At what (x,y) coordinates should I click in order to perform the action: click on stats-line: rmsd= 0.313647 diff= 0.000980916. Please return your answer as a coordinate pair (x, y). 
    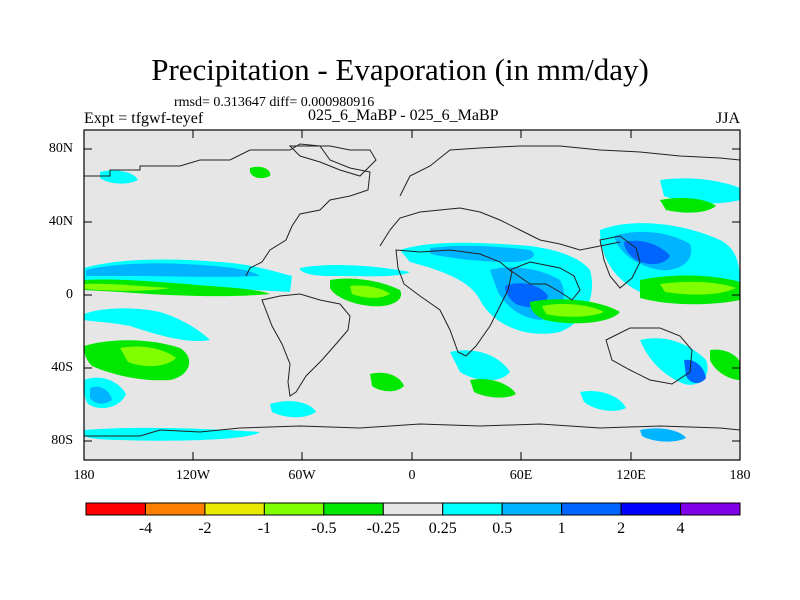
    Looking at the image, I should click on (274, 102).